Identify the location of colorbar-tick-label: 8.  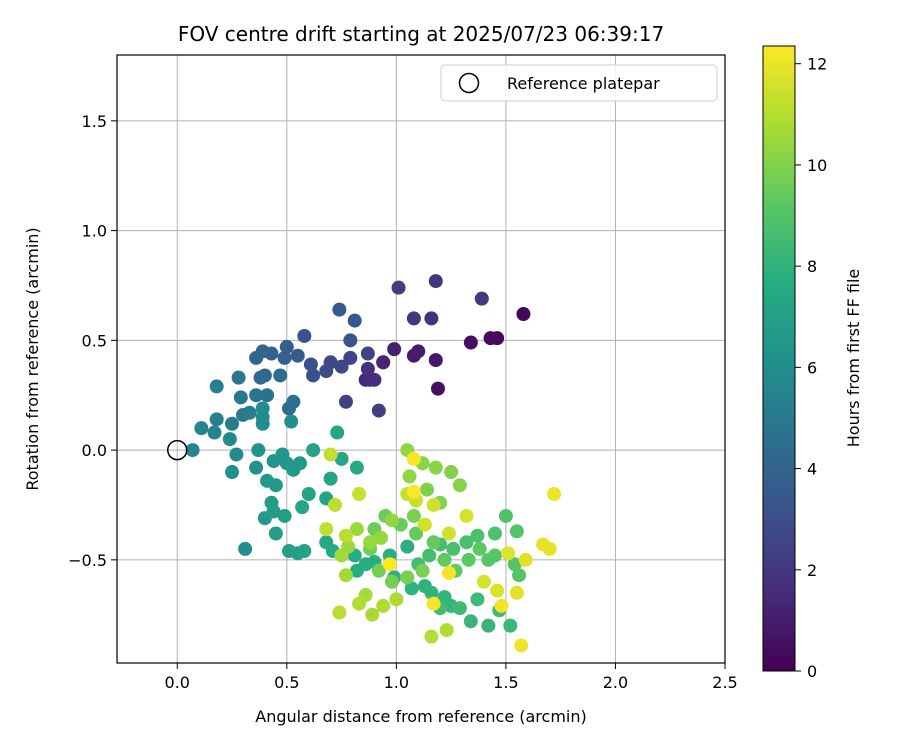
(812, 266).